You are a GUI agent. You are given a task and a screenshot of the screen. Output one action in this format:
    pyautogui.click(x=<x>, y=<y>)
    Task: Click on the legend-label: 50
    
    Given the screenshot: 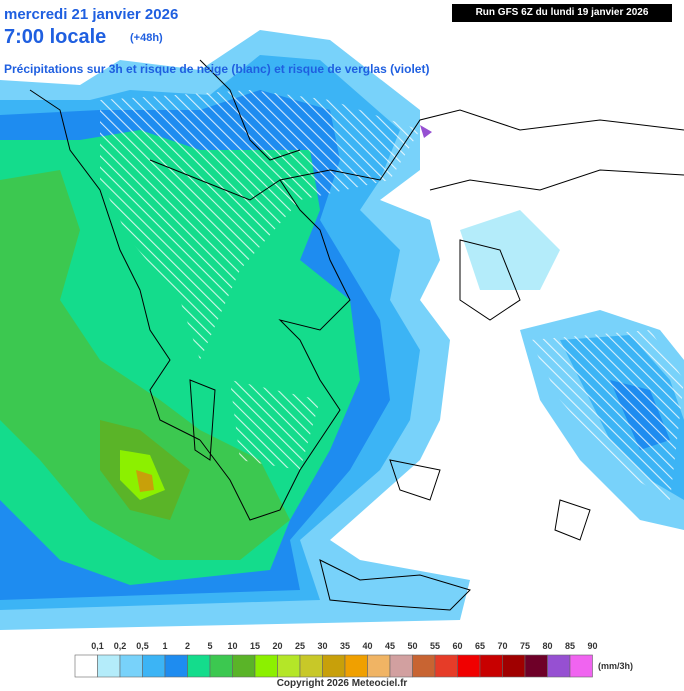 What is the action you would take?
    pyautogui.click(x=412, y=646)
    